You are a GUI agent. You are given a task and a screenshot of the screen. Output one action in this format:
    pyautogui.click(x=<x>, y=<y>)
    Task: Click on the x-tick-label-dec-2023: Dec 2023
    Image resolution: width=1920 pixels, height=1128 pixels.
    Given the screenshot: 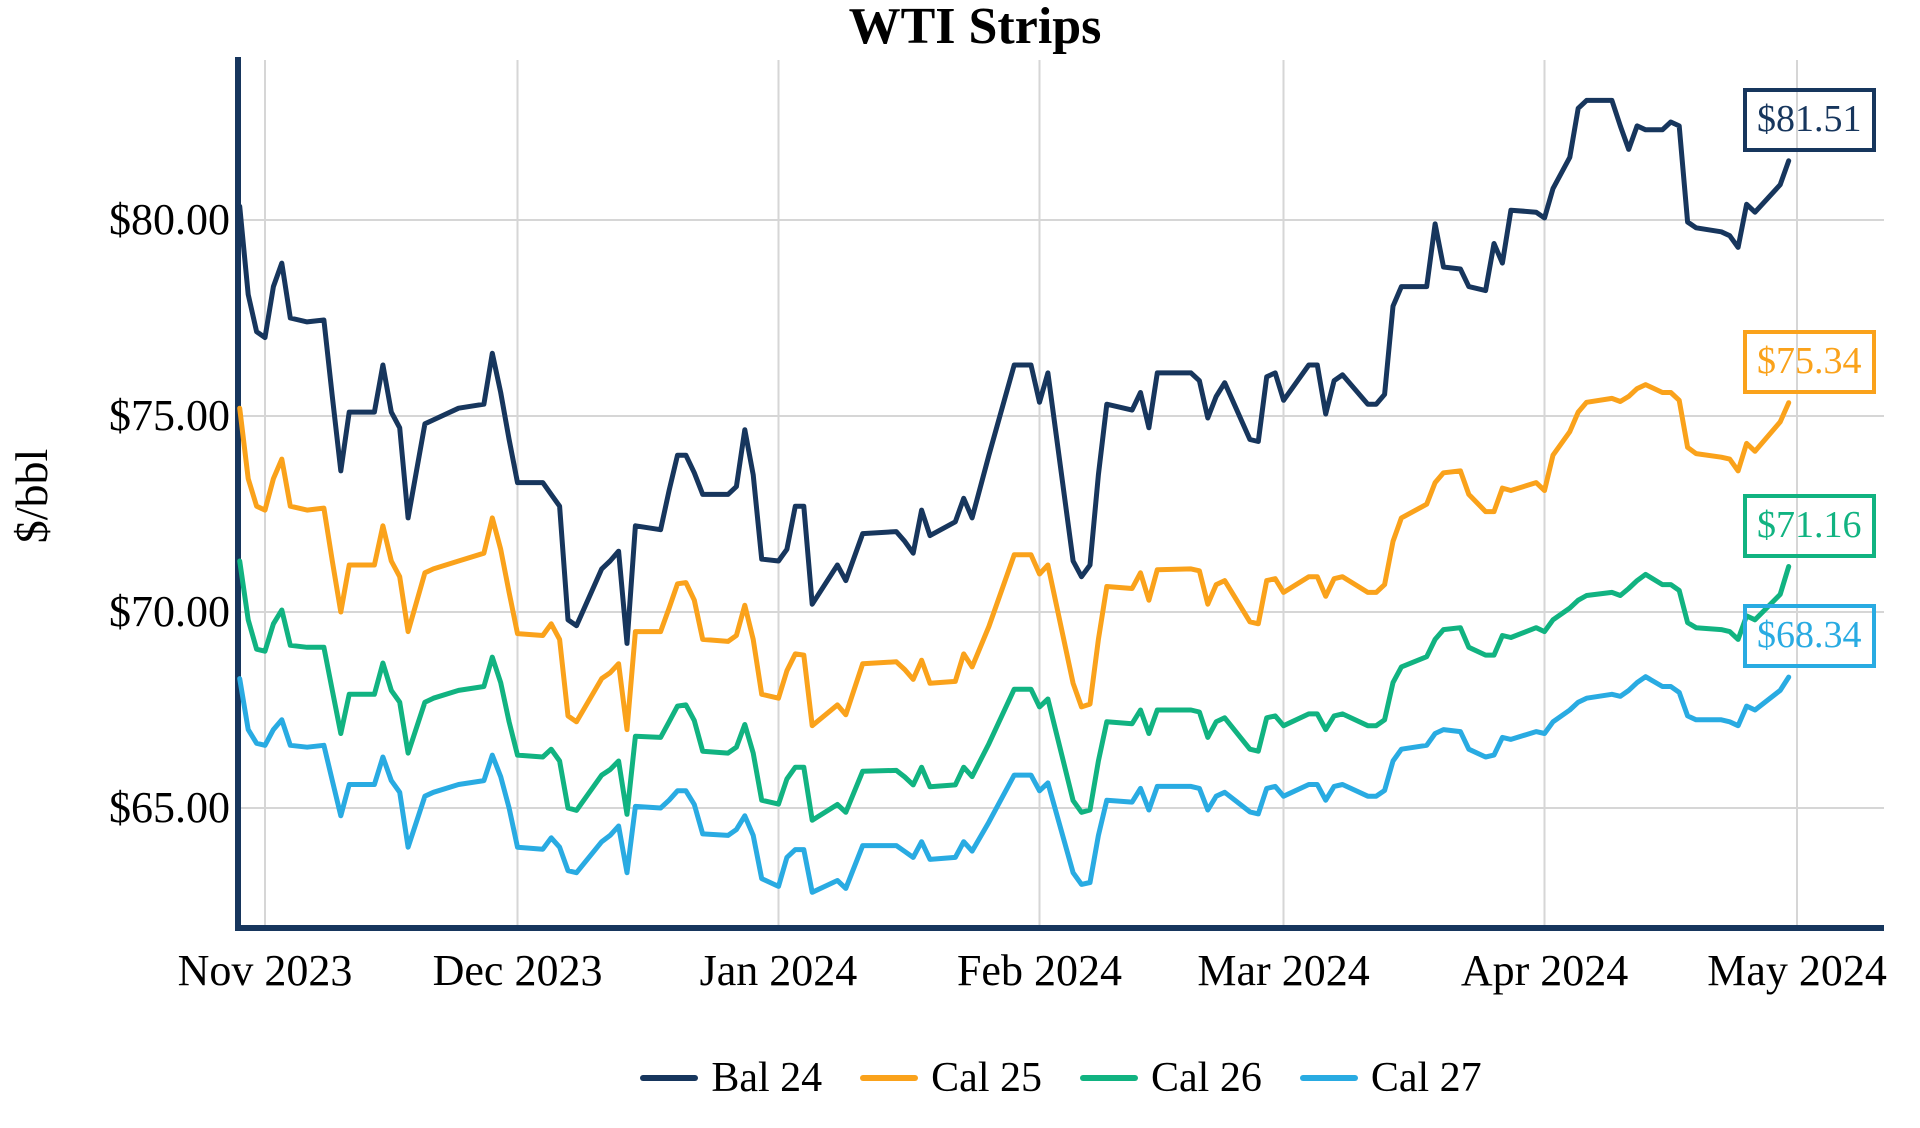 What is the action you would take?
    pyautogui.click(x=517, y=970)
    